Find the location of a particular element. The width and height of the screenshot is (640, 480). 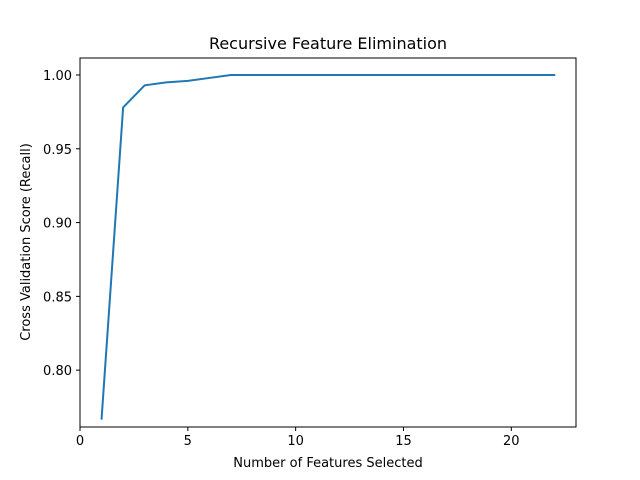

x-tick-label: 0 is located at coordinates (80, 441).